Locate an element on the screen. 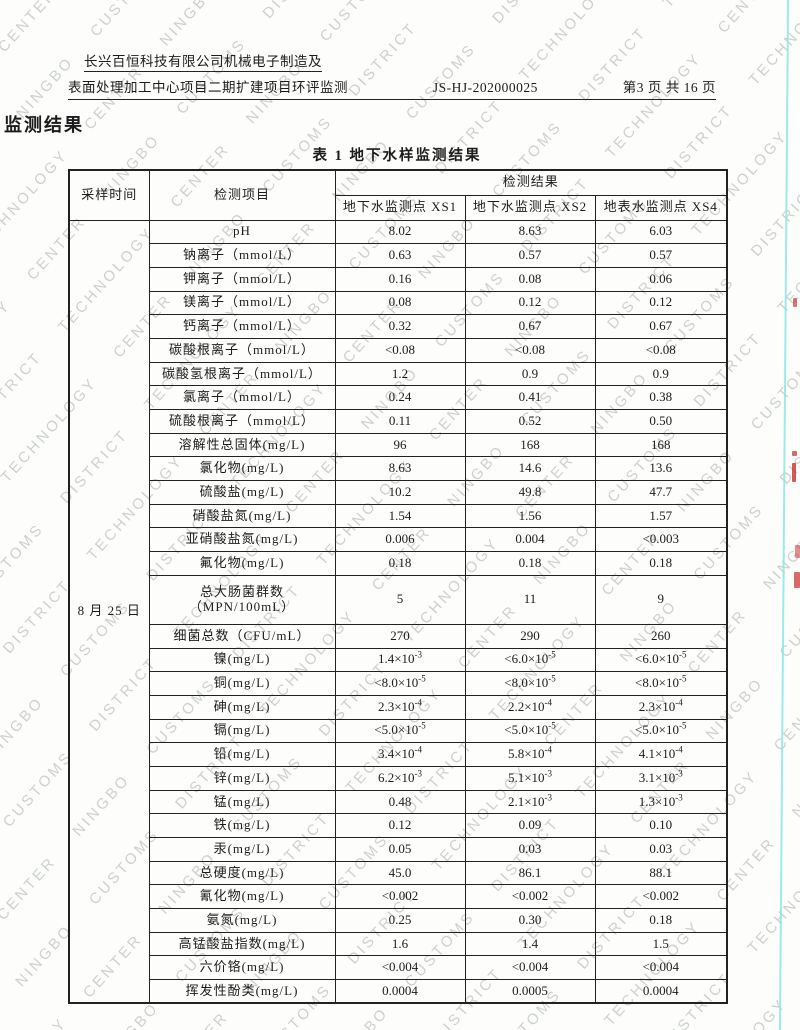  section-title: 监测结果 is located at coordinates (44, 125).